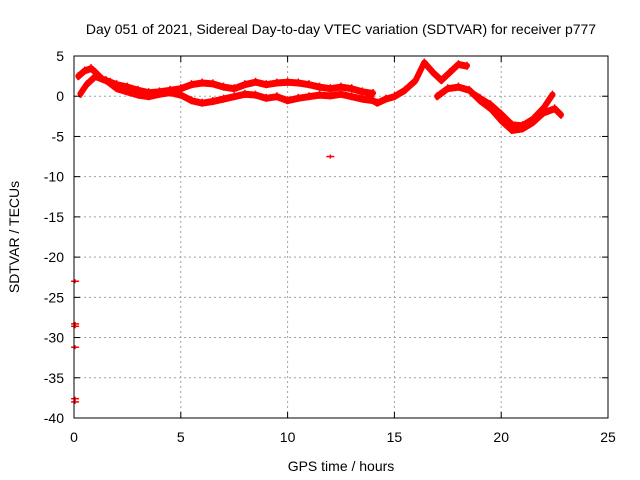  Describe the element at coordinates (60, 96) in the screenshot. I see `y-tick-label: 0` at that location.